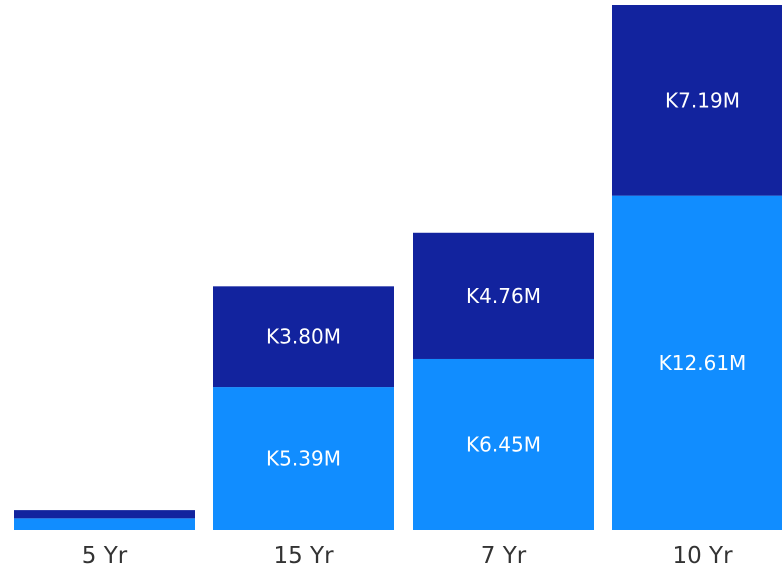 This screenshot has height=573, width=782. I want to click on data-label-2-4: K7.19M, so click(702, 100).